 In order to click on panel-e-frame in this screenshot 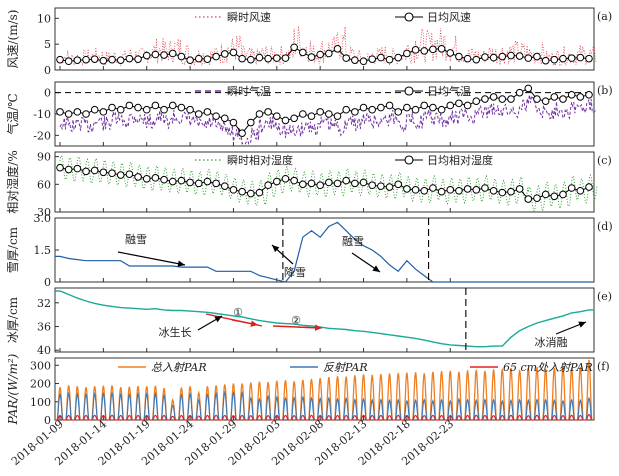, I will do `click(324, 320)`.